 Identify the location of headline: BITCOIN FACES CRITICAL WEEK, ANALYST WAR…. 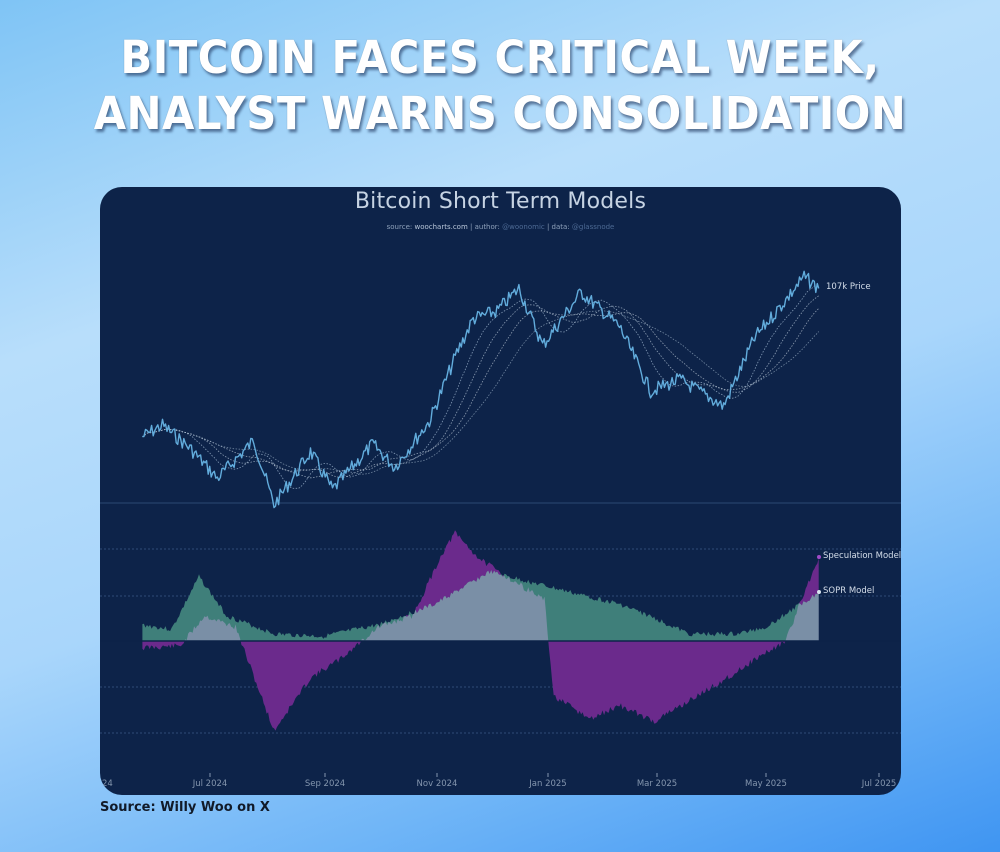
(500, 86).